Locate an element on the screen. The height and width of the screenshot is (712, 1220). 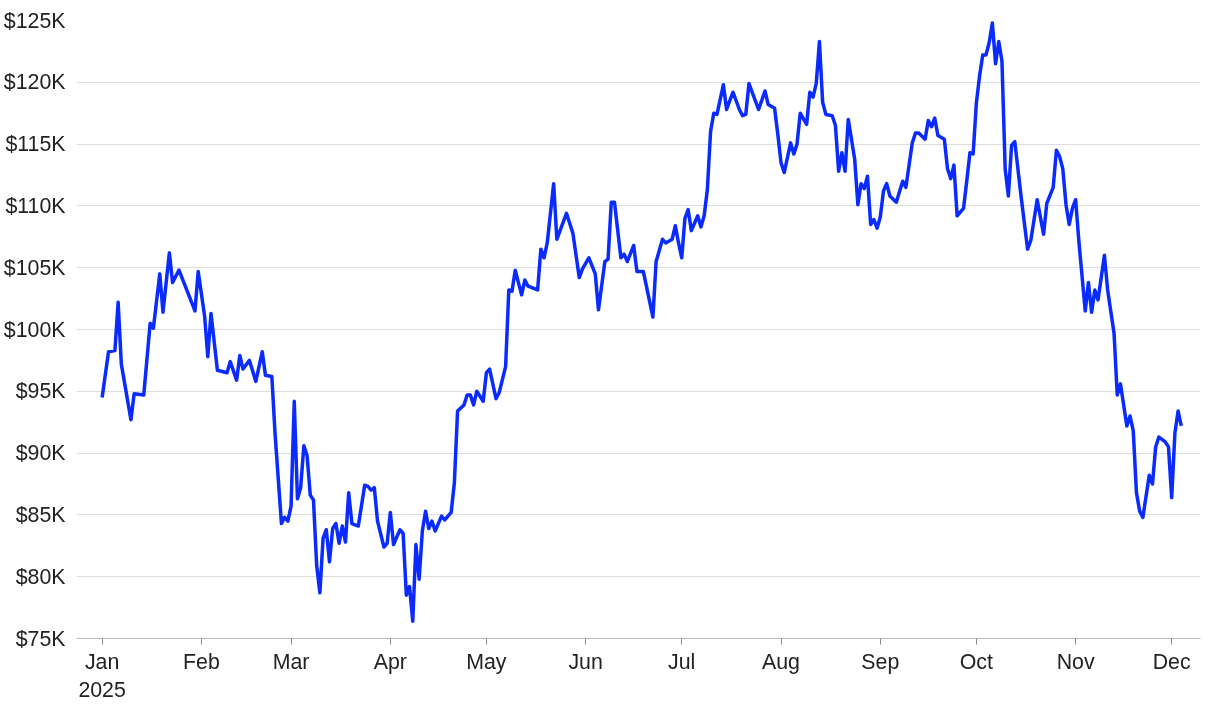
y-tick-label: $95K is located at coordinates (40, 391).